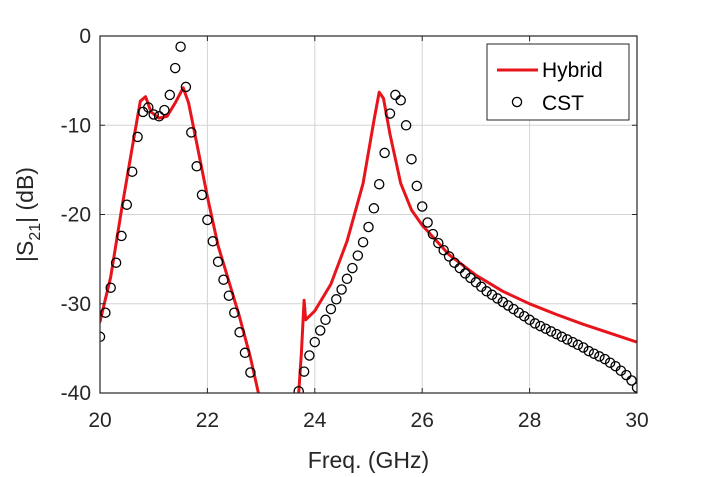 This screenshot has width=706, height=477. What do you see at coordinates (563, 103) in the screenshot?
I see `legend-label-cst: CST` at bounding box center [563, 103].